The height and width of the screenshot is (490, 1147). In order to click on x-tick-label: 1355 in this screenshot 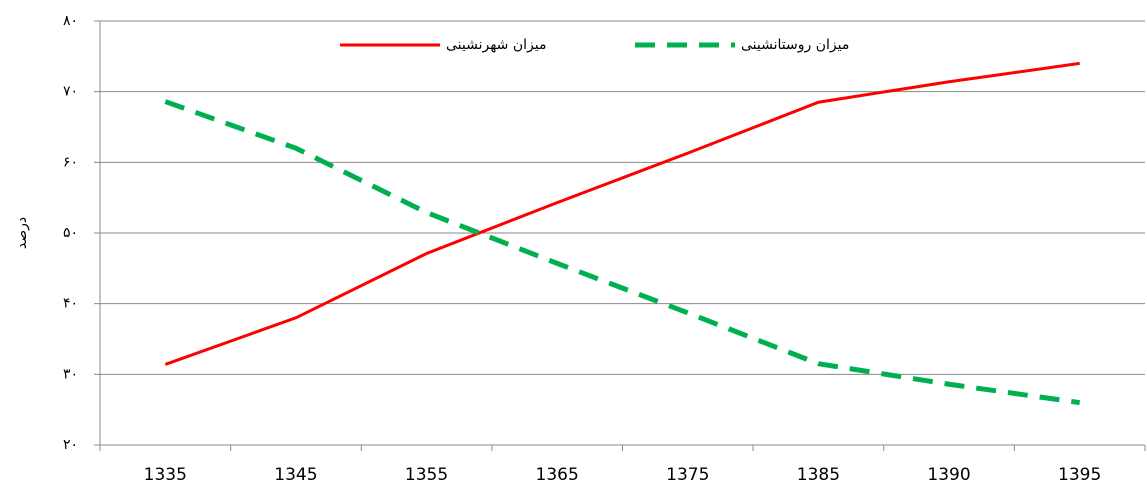, I will do `click(426, 475)`.